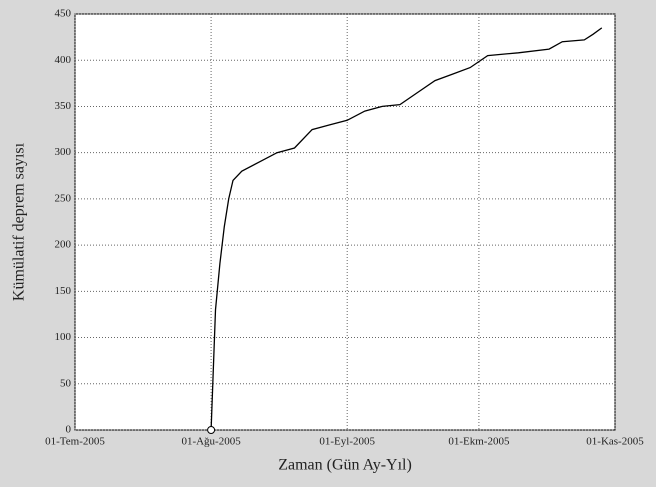 The width and height of the screenshot is (656, 487). Describe the element at coordinates (63, 198) in the screenshot. I see `y-tick-label: 250` at that location.